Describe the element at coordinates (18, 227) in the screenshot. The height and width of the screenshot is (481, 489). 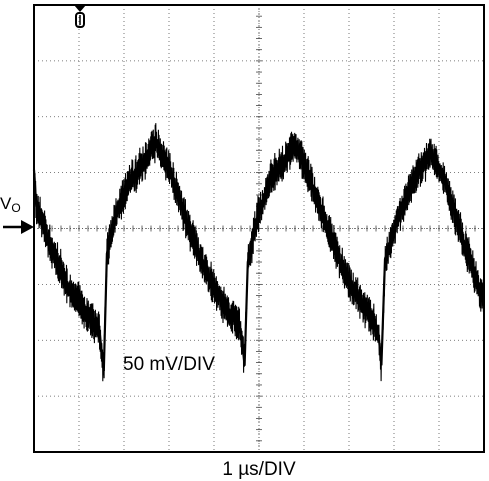
I see `ground-reference-arrow-icon` at that location.